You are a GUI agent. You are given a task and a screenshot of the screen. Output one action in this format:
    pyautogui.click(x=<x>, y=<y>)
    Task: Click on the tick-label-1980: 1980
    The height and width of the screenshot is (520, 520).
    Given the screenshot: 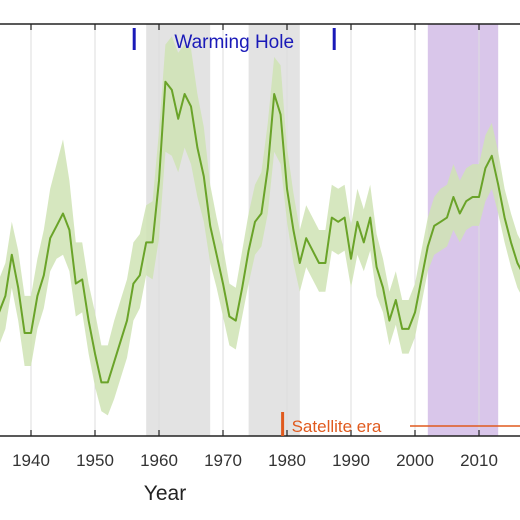 What is the action you would take?
    pyautogui.click(x=287, y=460)
    